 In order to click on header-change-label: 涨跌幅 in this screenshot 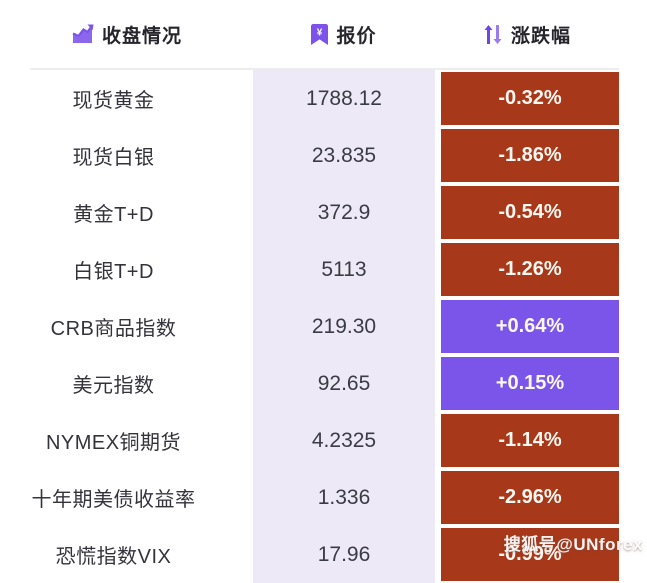, I will do `click(540, 36)`.